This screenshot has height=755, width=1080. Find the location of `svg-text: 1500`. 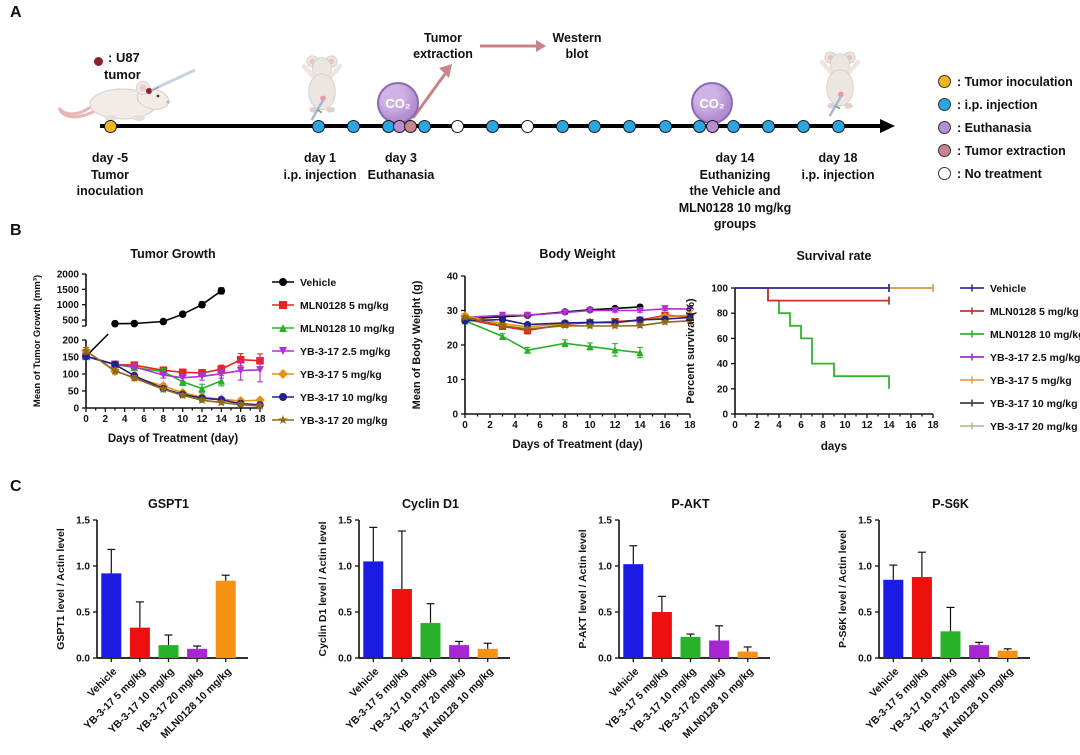

svg-text: 1500 is located at coordinates (68, 290).